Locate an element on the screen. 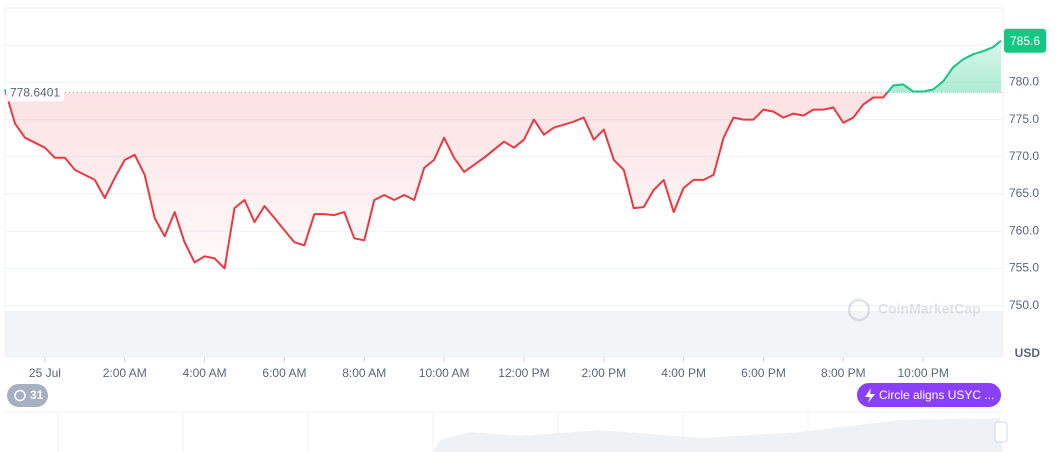 This screenshot has width=1056, height=452. unit-label: USD is located at coordinates (1028, 353).